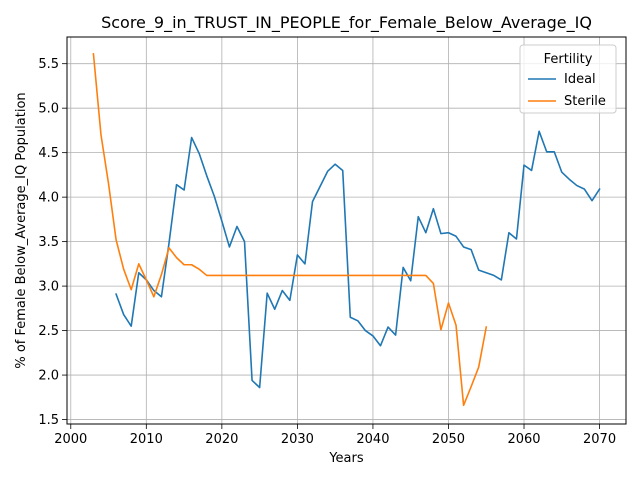 This screenshot has width=640, height=480. Describe the element at coordinates (21, 230) in the screenshot. I see `y-axis-label: % of Female Below_Average_IQ Population` at that location.